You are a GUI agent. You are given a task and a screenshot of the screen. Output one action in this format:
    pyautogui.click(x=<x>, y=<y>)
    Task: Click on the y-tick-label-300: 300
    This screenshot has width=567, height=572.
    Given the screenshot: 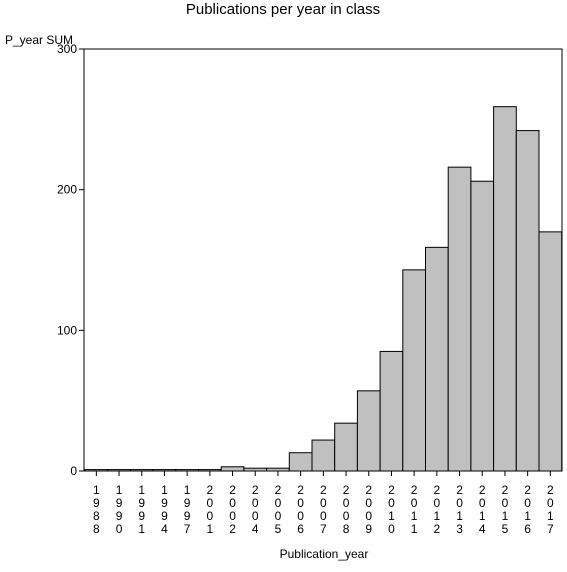 What is the action you would take?
    pyautogui.click(x=67, y=49)
    